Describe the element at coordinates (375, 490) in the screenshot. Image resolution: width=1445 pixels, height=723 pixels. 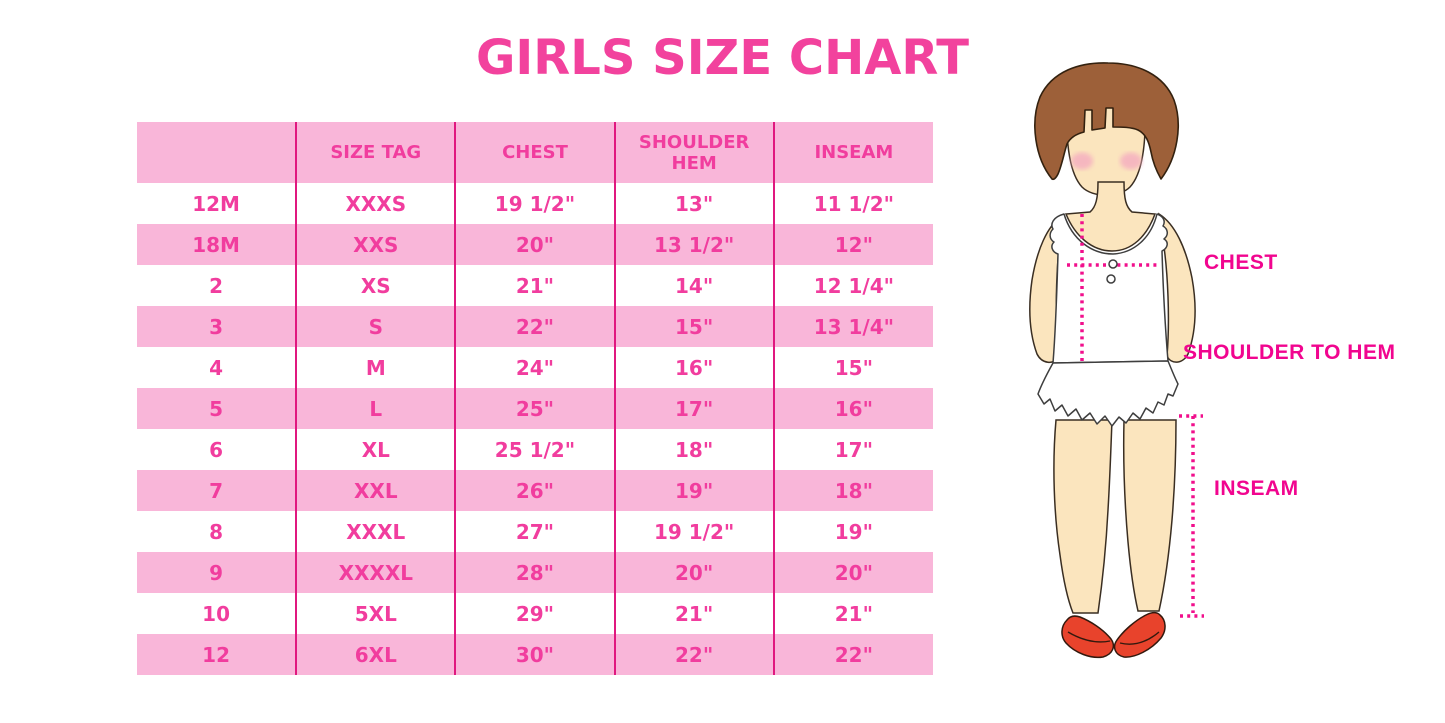
I see `table-cell: XXL` at that location.